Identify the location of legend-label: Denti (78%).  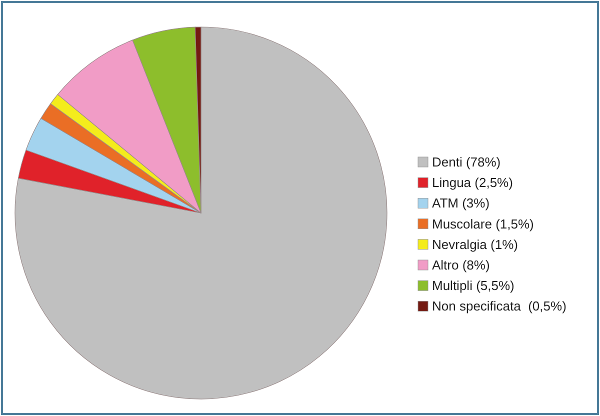
(466, 162).